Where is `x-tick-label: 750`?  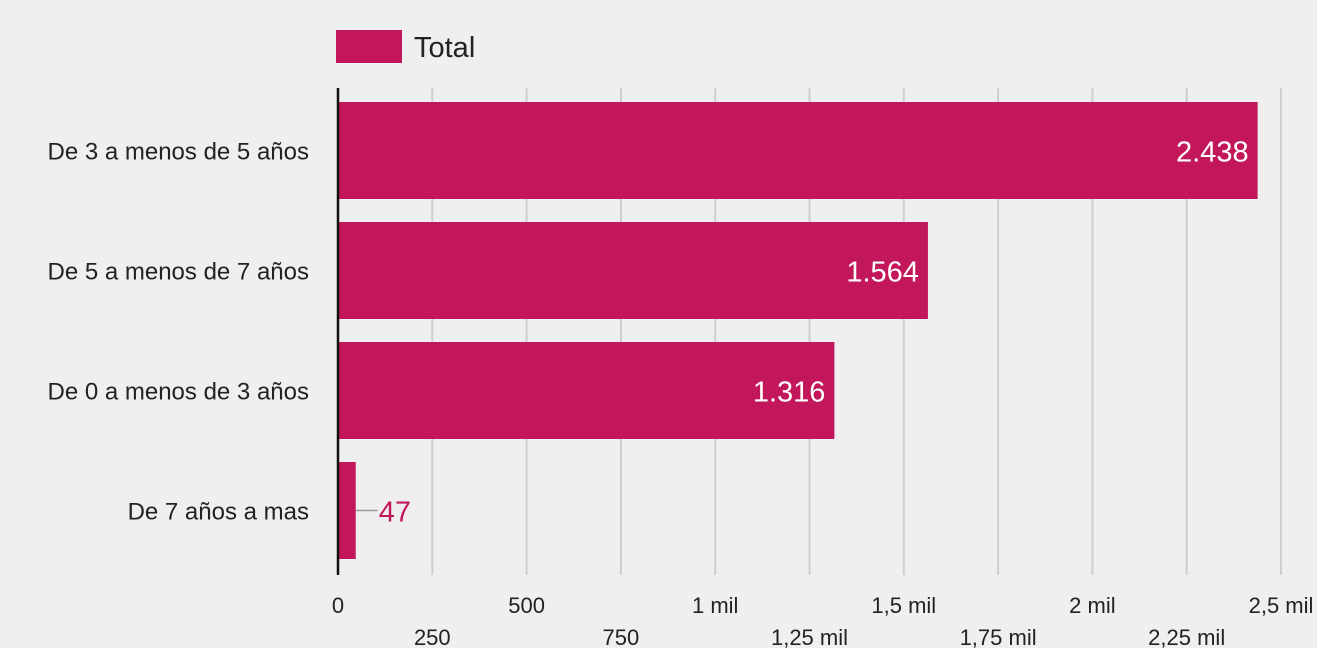 x-tick-label: 750 is located at coordinates (621, 636).